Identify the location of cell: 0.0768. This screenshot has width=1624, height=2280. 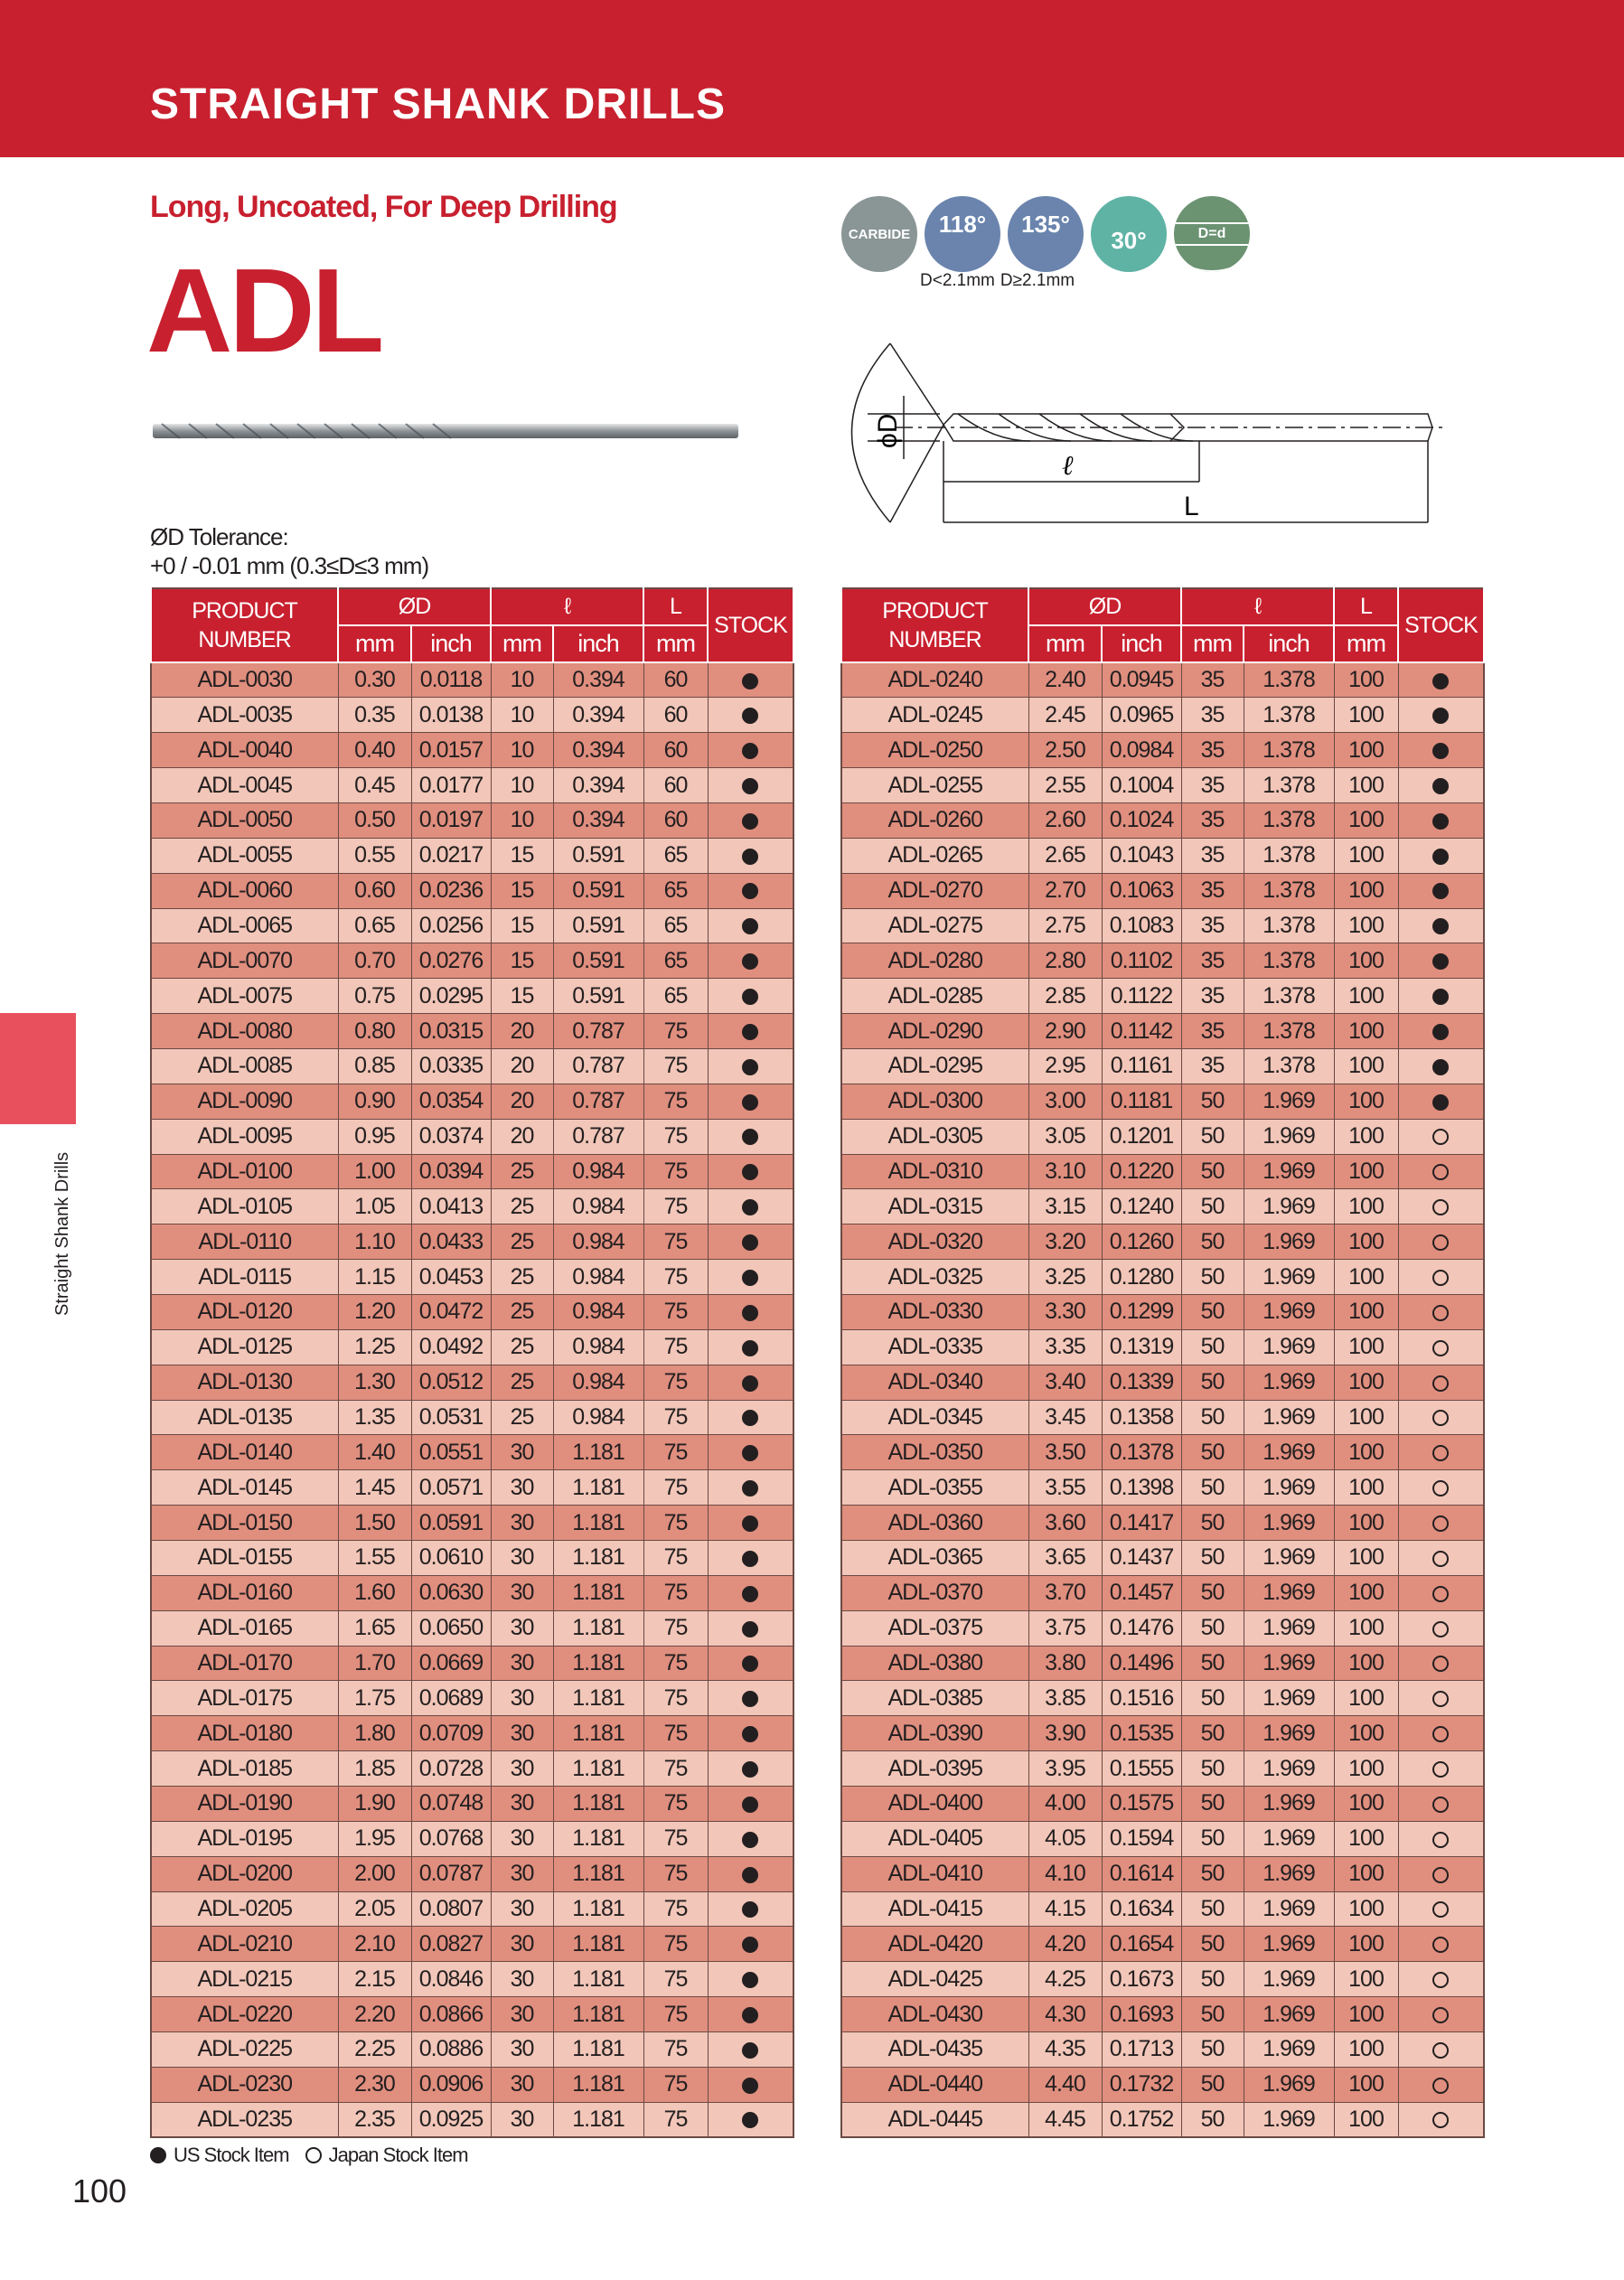
(451, 1839).